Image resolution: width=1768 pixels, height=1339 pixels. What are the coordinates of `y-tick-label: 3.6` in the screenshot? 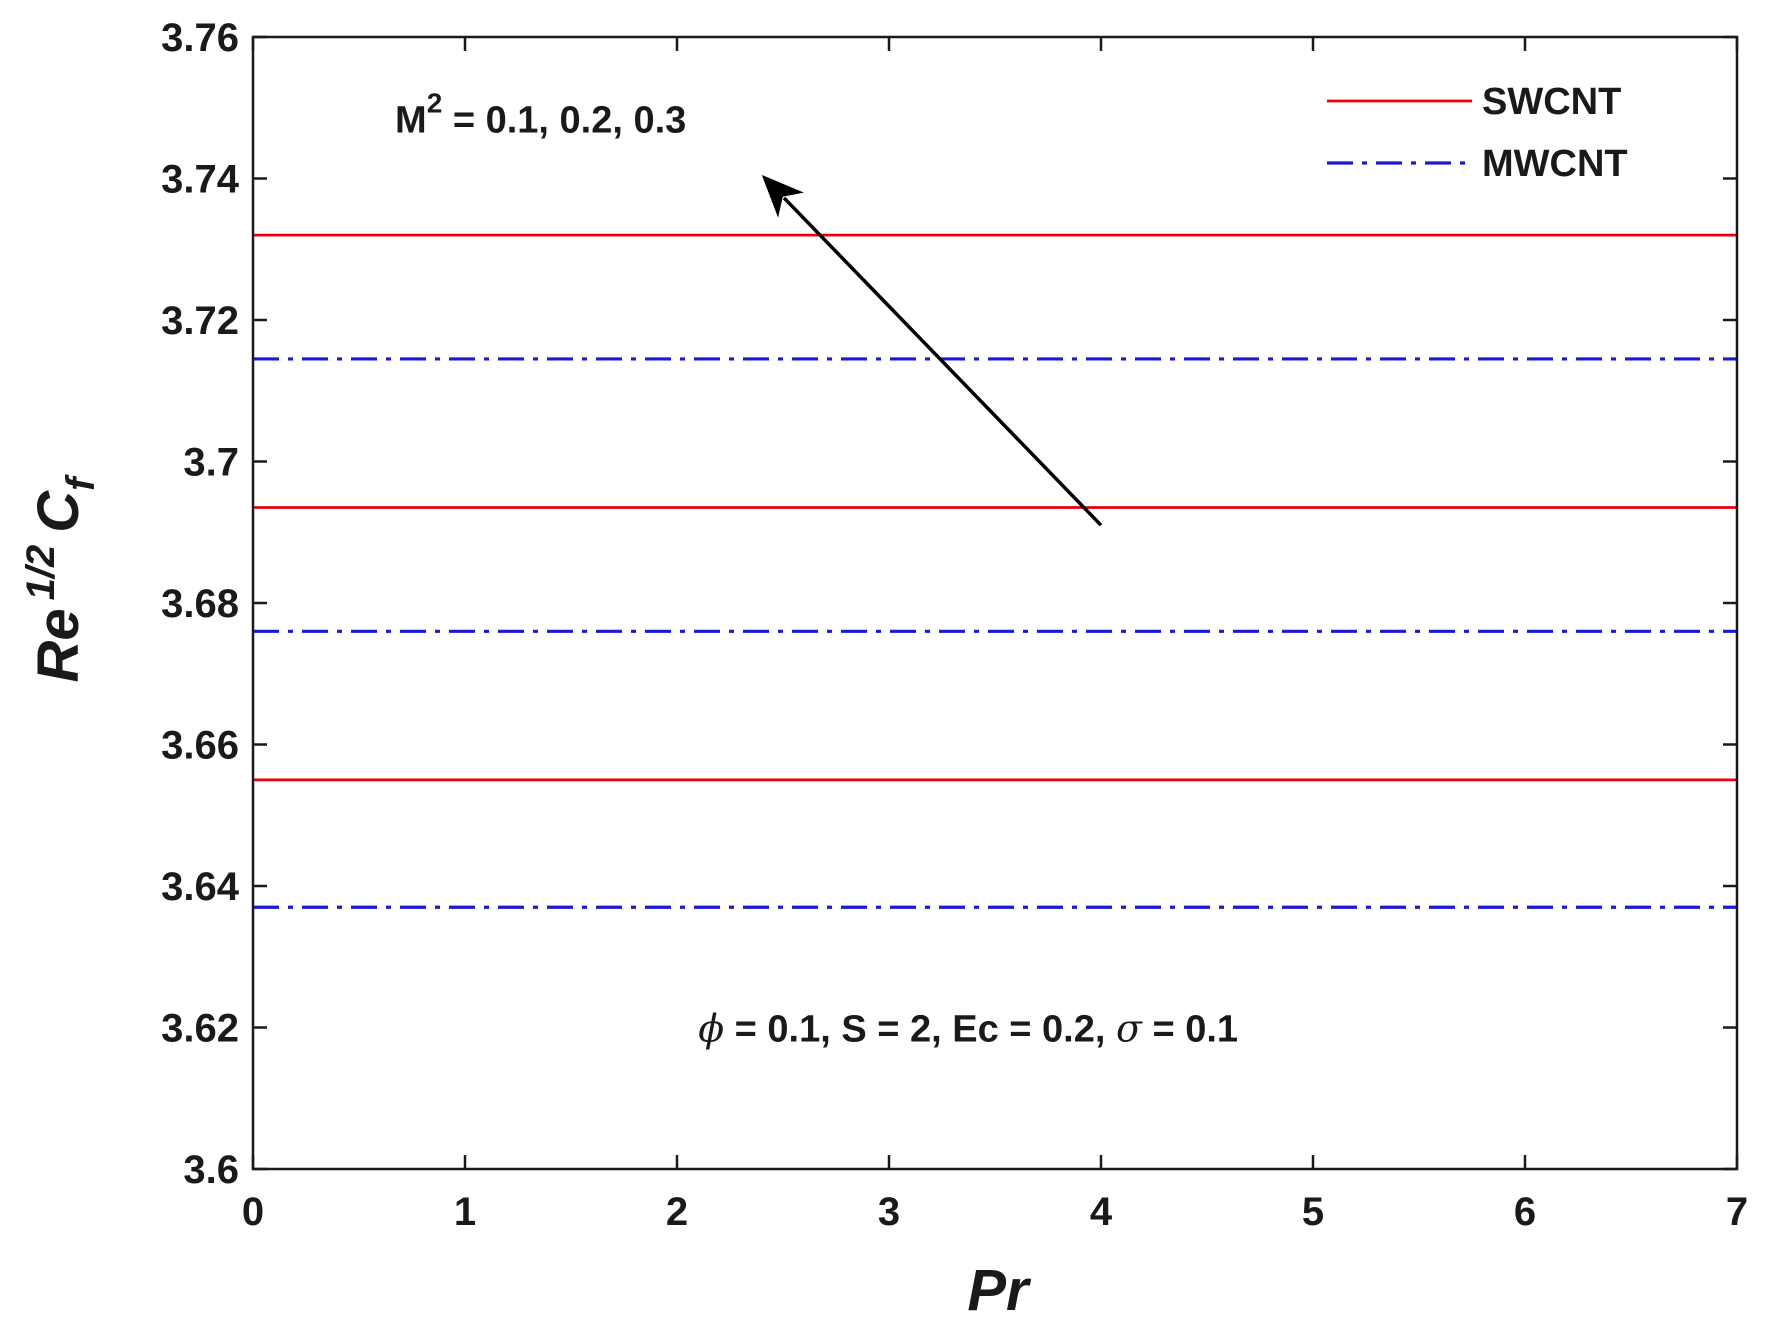 It's located at (211, 1170).